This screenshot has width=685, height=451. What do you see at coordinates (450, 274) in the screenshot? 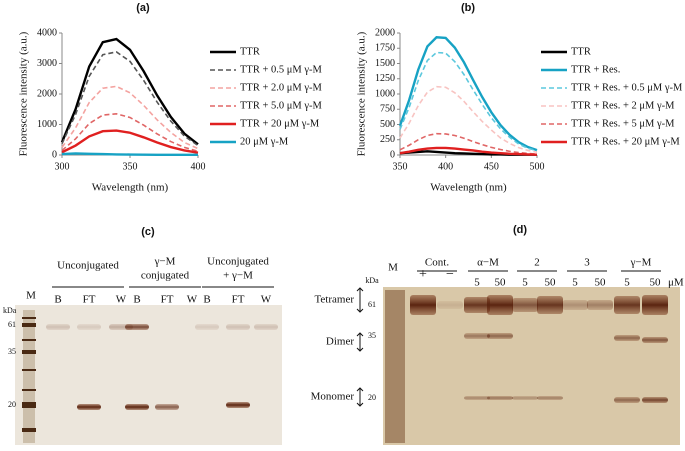
I see `lane-label: −` at bounding box center [450, 274].